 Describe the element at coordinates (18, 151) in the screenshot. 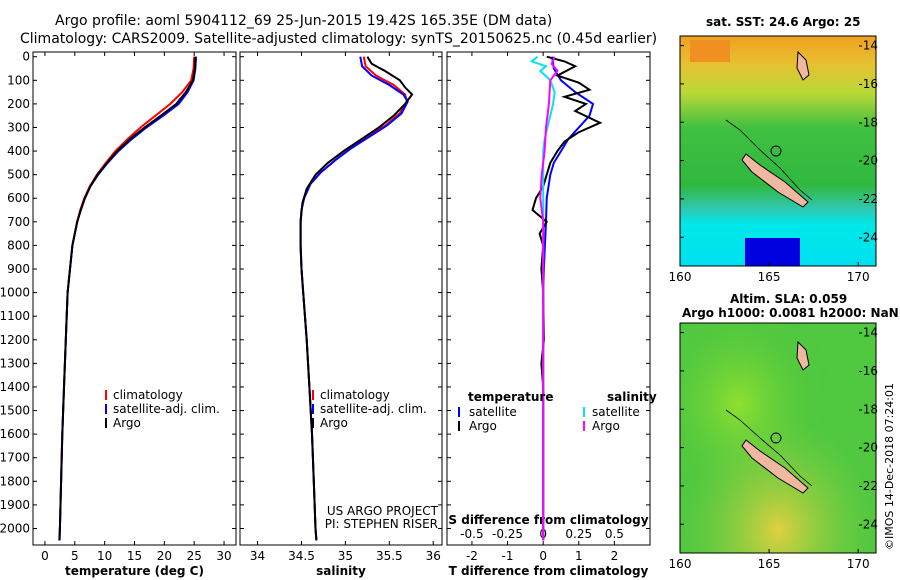

I see `depth-tick-label: 400` at that location.